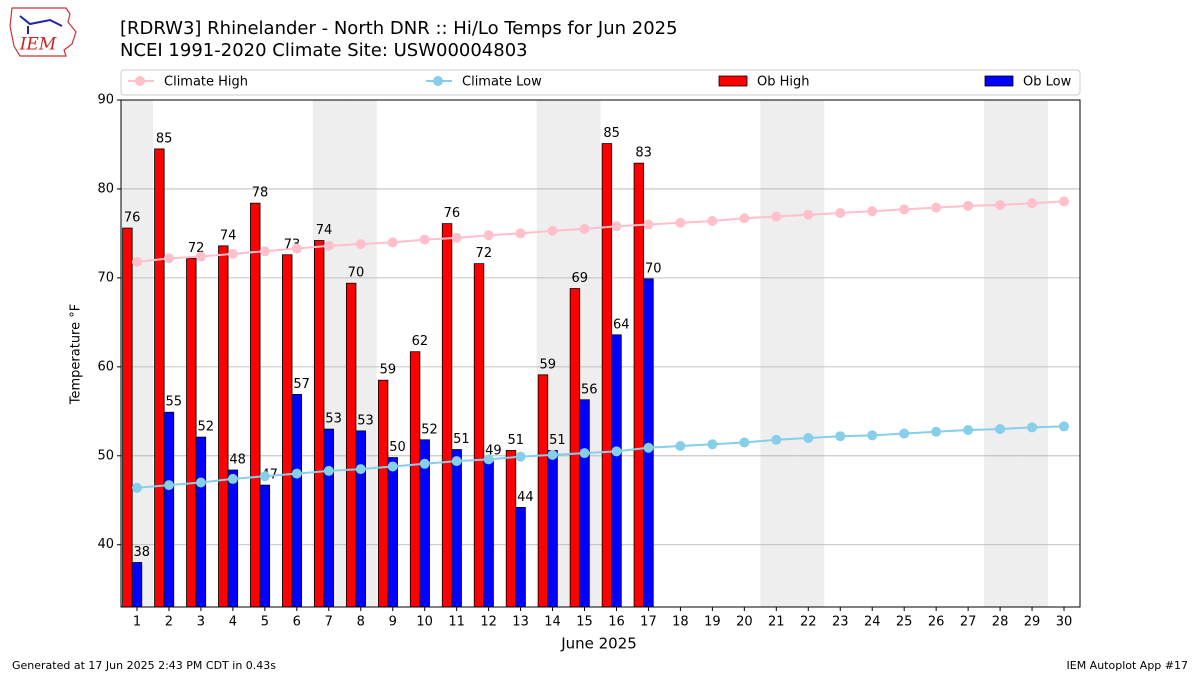  I want to click on logo-icon, so click(41, 24).